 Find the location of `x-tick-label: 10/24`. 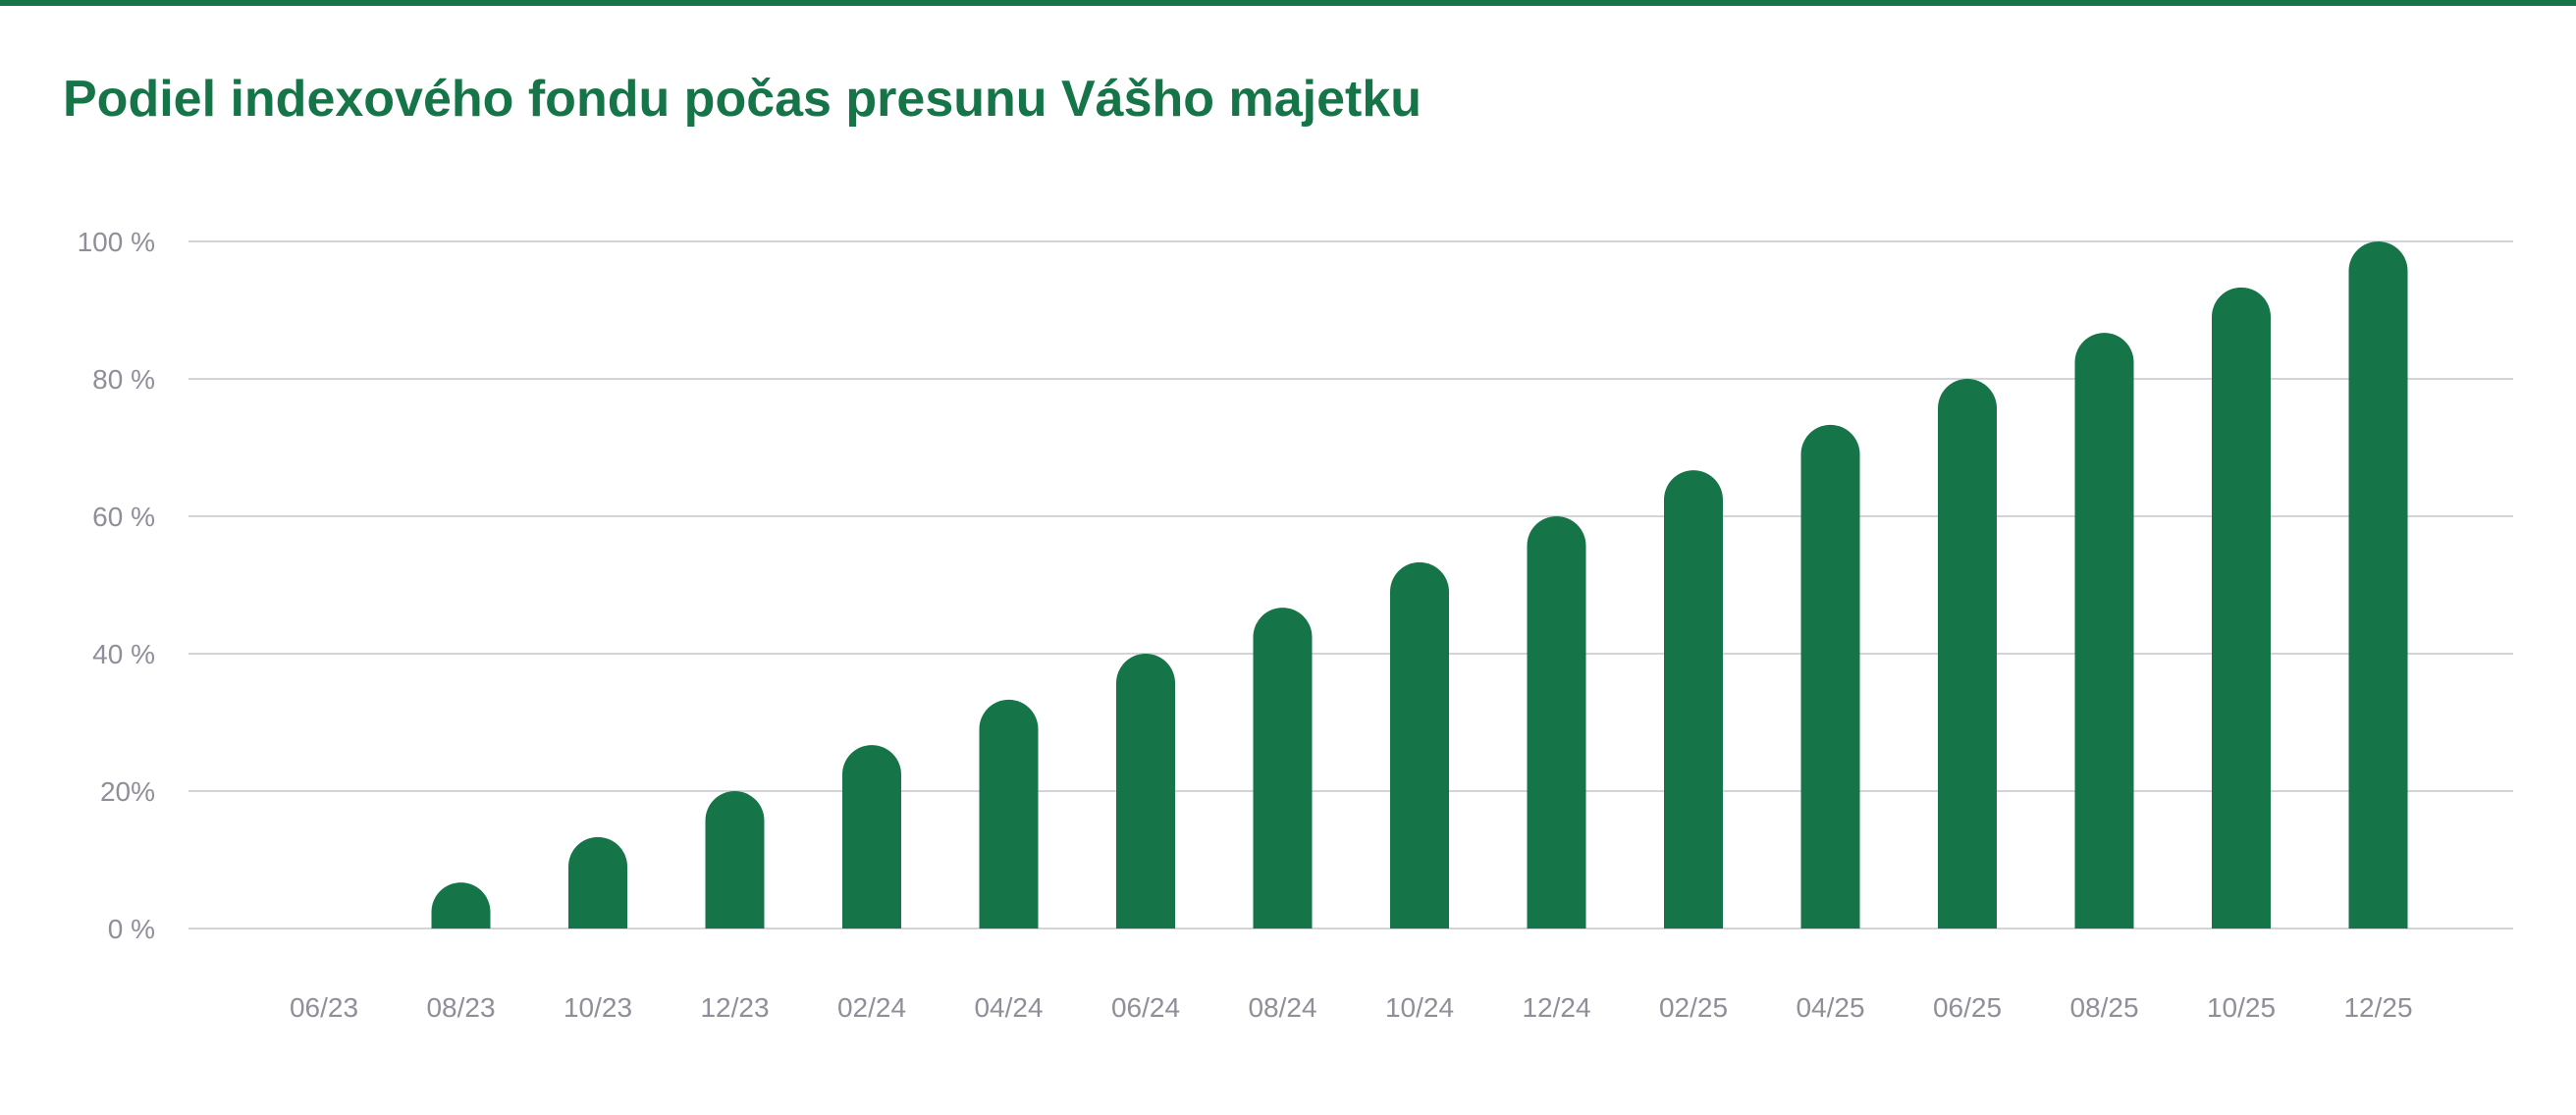

x-tick-label: 10/24 is located at coordinates (1419, 1007).